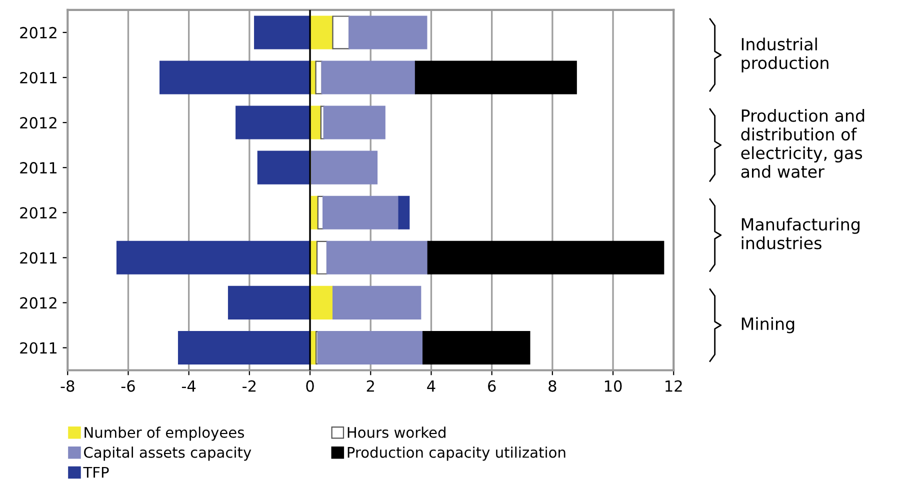  I want to click on legend-label: TFP, so click(96, 472).